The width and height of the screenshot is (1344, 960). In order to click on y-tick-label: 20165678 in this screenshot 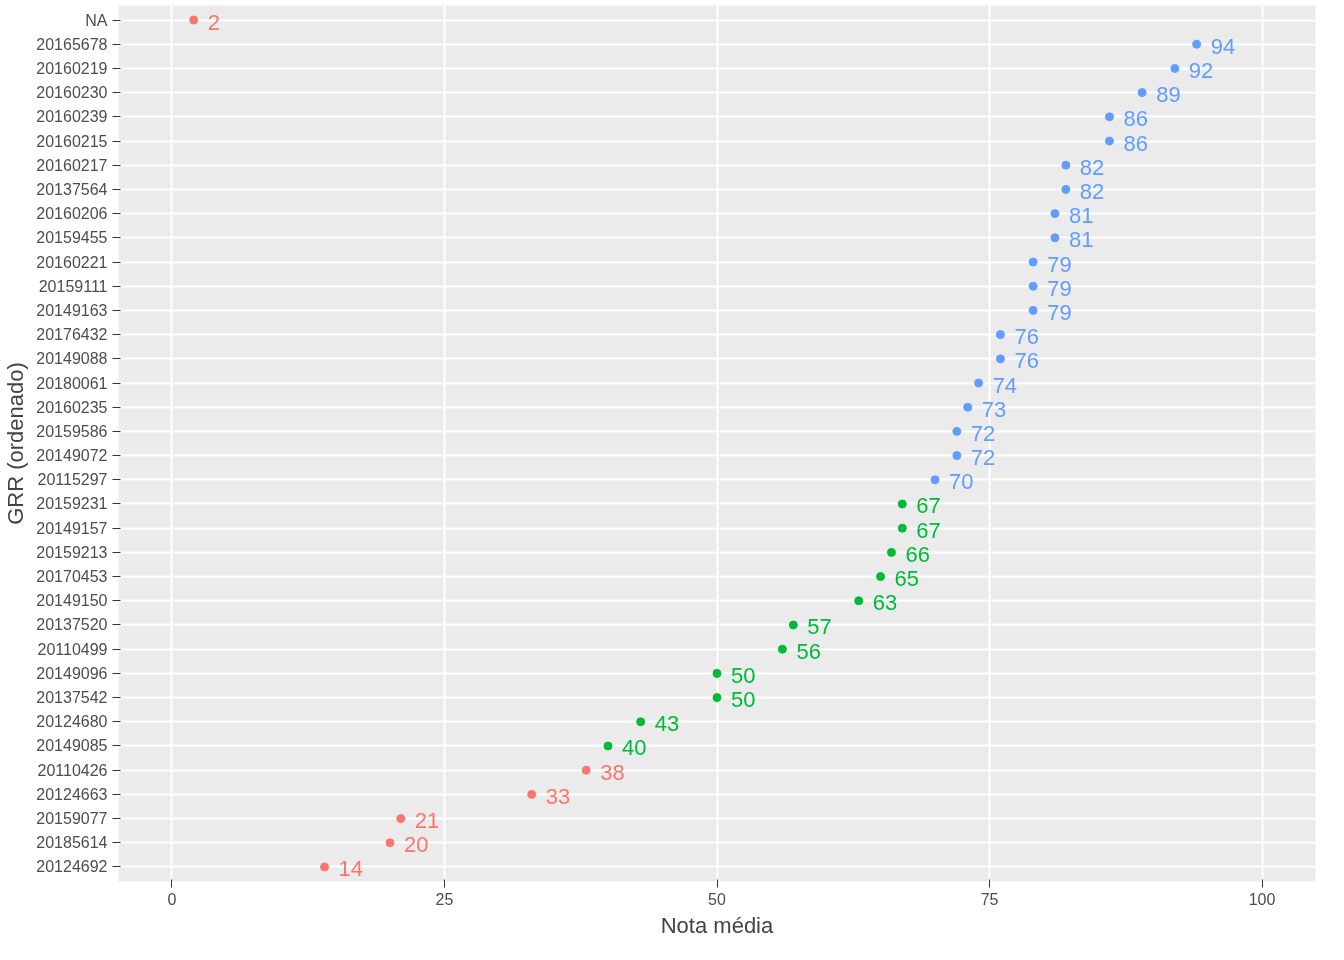, I will do `click(72, 44)`.